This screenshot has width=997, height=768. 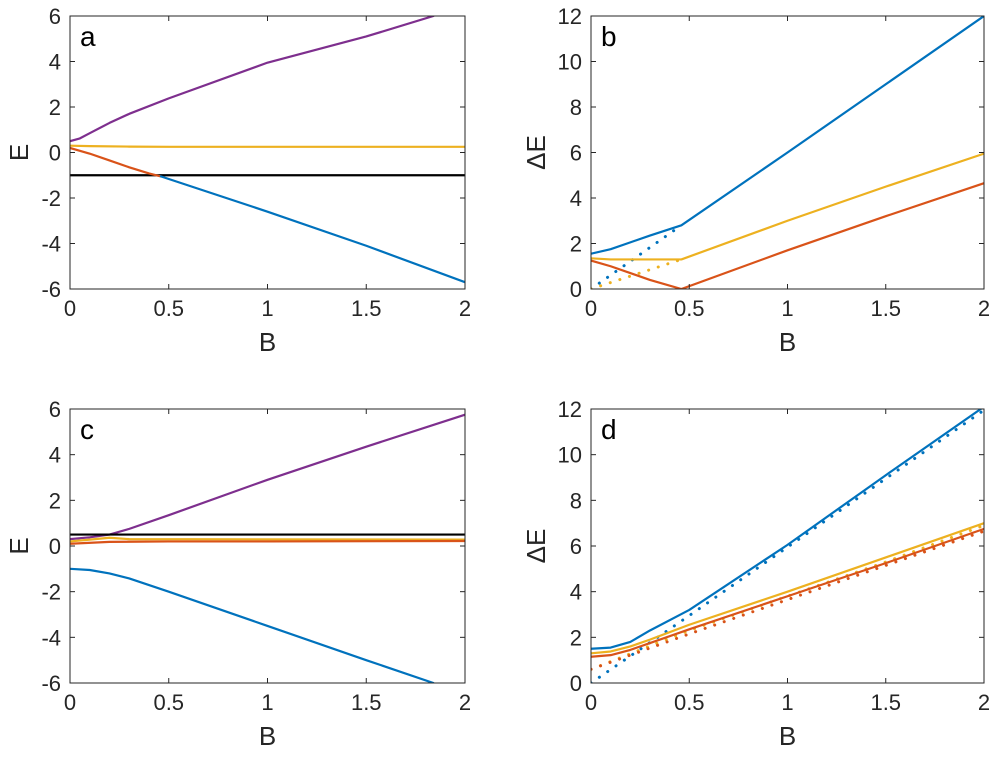 I want to click on series-line-yellow-dotted, so click(x=787, y=597).